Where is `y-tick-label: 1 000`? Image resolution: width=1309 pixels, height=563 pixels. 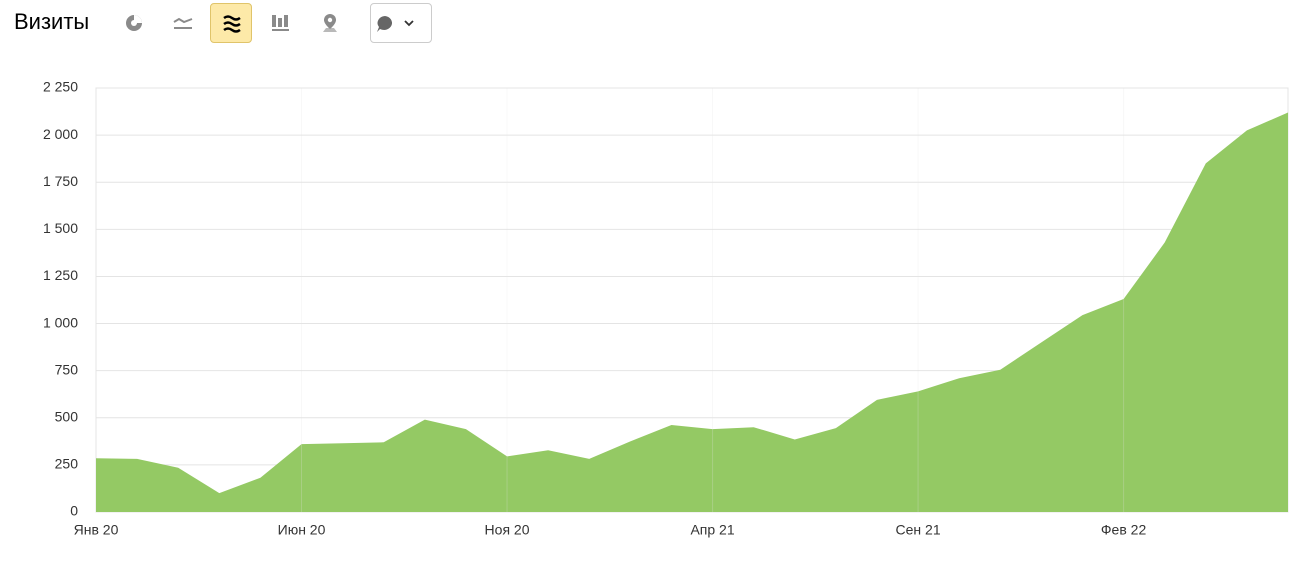
y-tick-label: 1 000 is located at coordinates (60, 322).